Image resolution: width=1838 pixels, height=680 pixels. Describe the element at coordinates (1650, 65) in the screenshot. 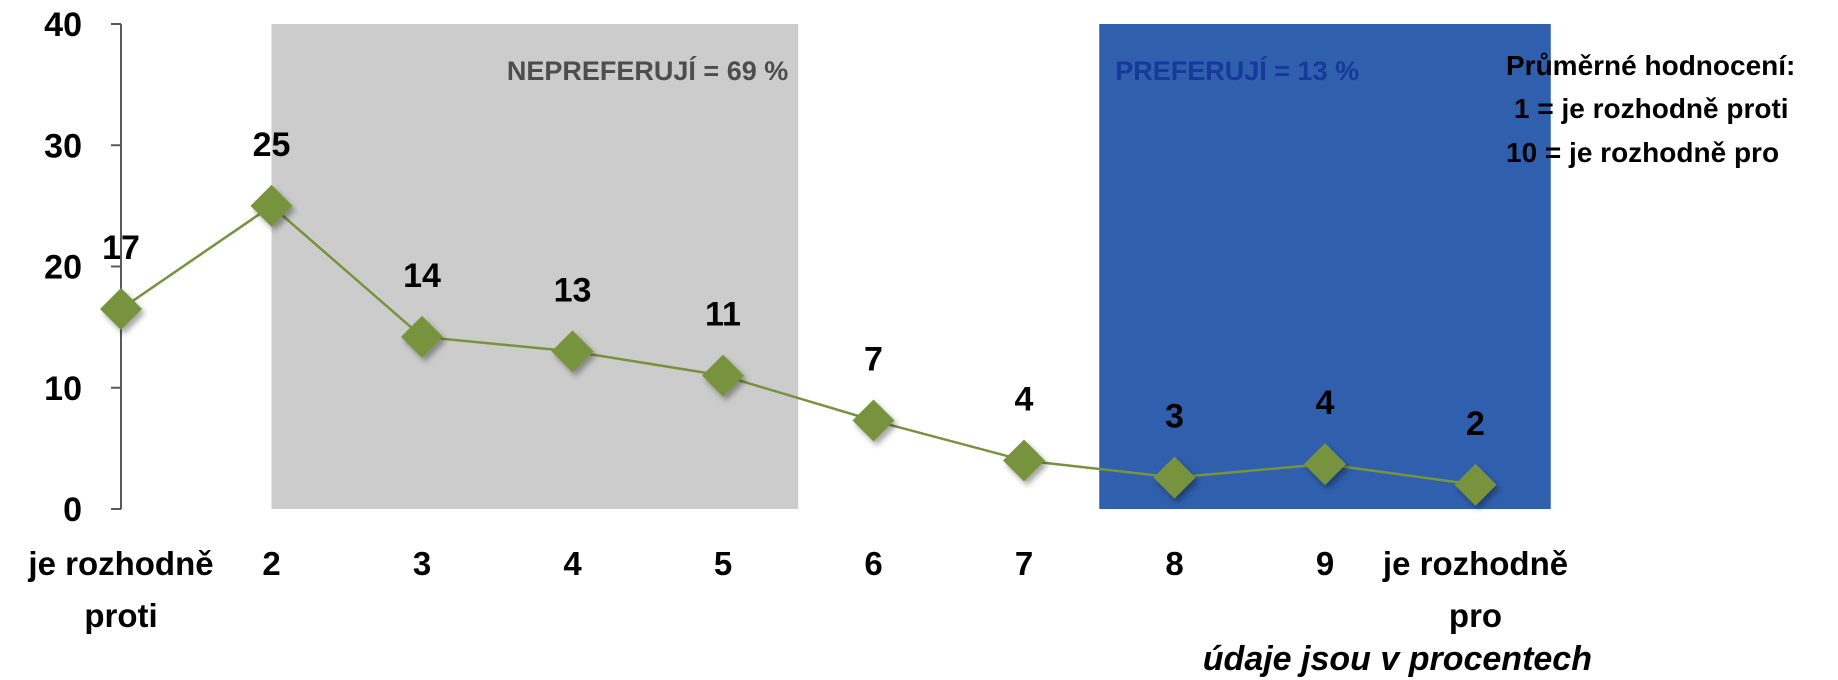

I see `legend-note-title: Průměrné hodnocení:` at that location.